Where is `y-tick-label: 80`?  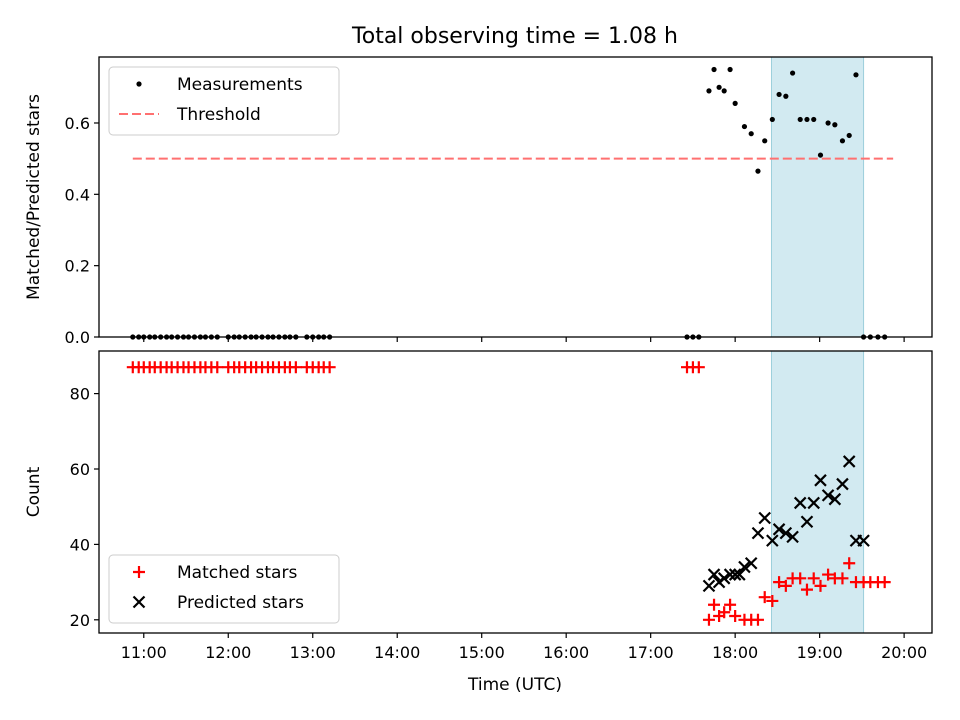 y-tick-label: 80 is located at coordinates (80, 394).